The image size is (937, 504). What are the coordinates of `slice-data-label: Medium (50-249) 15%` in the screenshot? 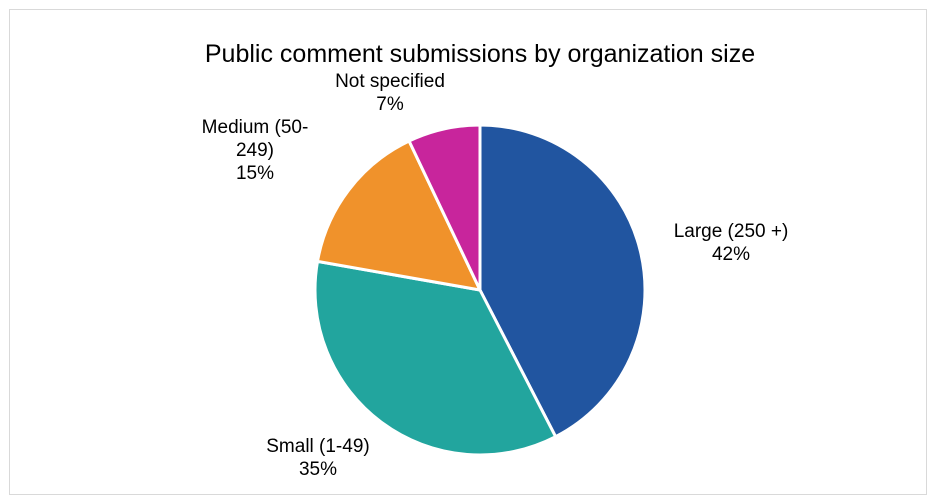 It's located at (255, 150).